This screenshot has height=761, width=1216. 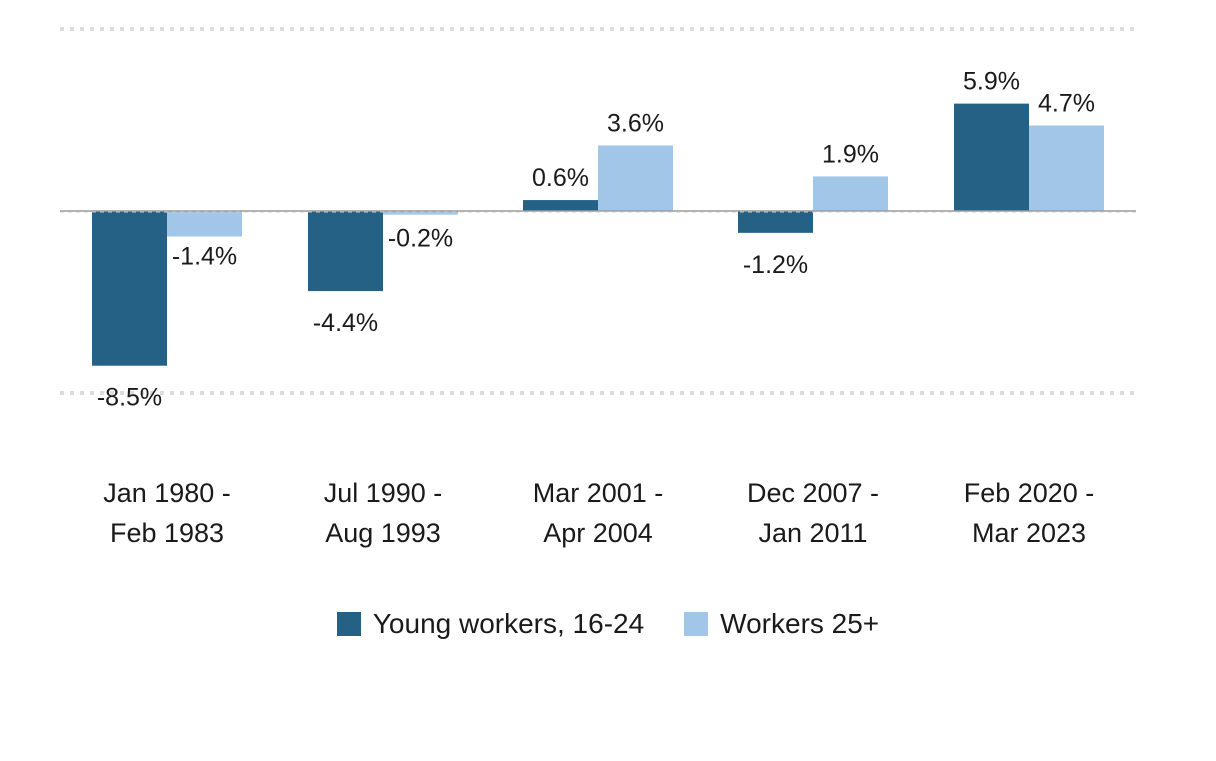 I want to click on data-label-series1-2: -4.4%, so click(x=345, y=323).